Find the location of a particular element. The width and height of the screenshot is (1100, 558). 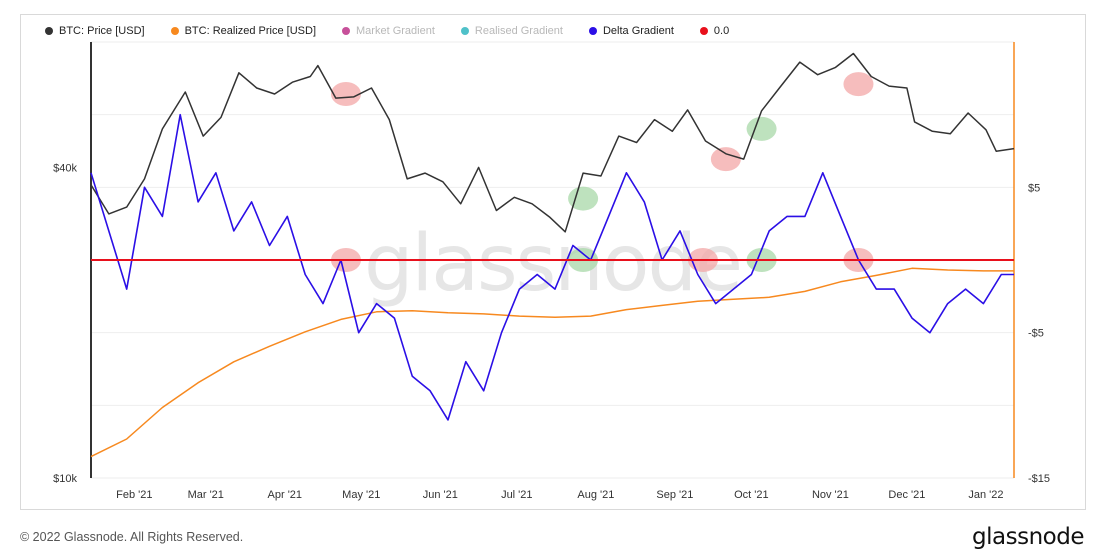

x-tick-label: Oct '21 is located at coordinates (751, 495).